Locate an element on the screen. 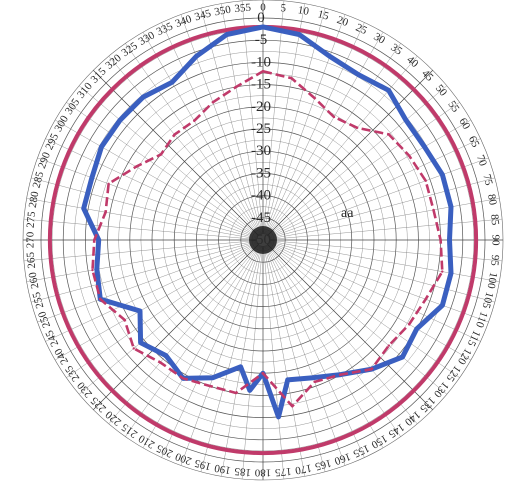 The image size is (527, 496). angle-tick-label: 250 is located at coordinates (44, 319).